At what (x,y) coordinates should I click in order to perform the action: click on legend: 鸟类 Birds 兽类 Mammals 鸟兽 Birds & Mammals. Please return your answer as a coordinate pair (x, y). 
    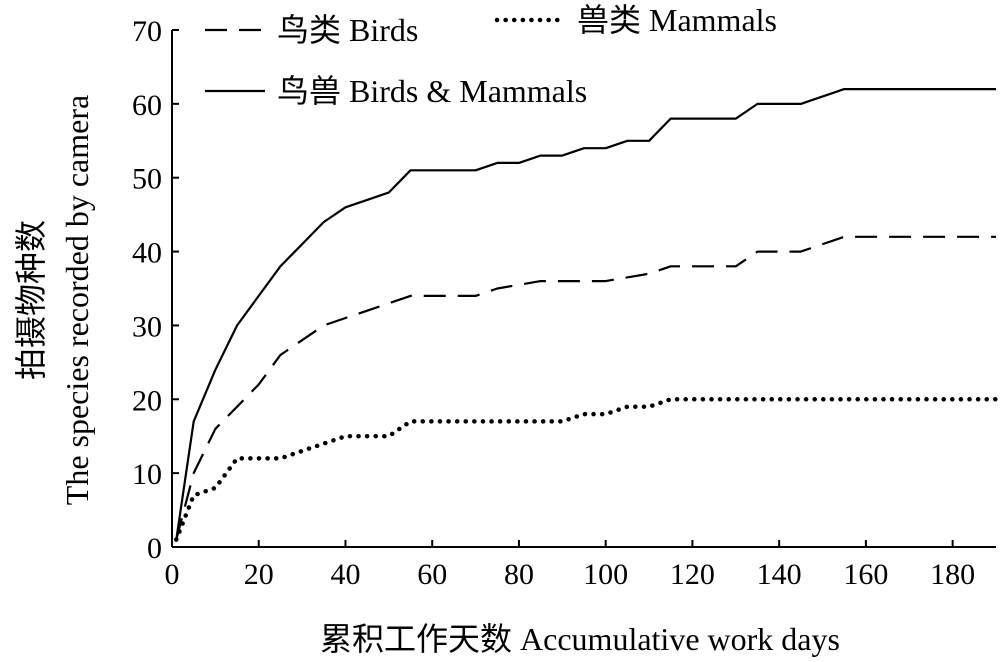
    Looking at the image, I should click on (491, 55).